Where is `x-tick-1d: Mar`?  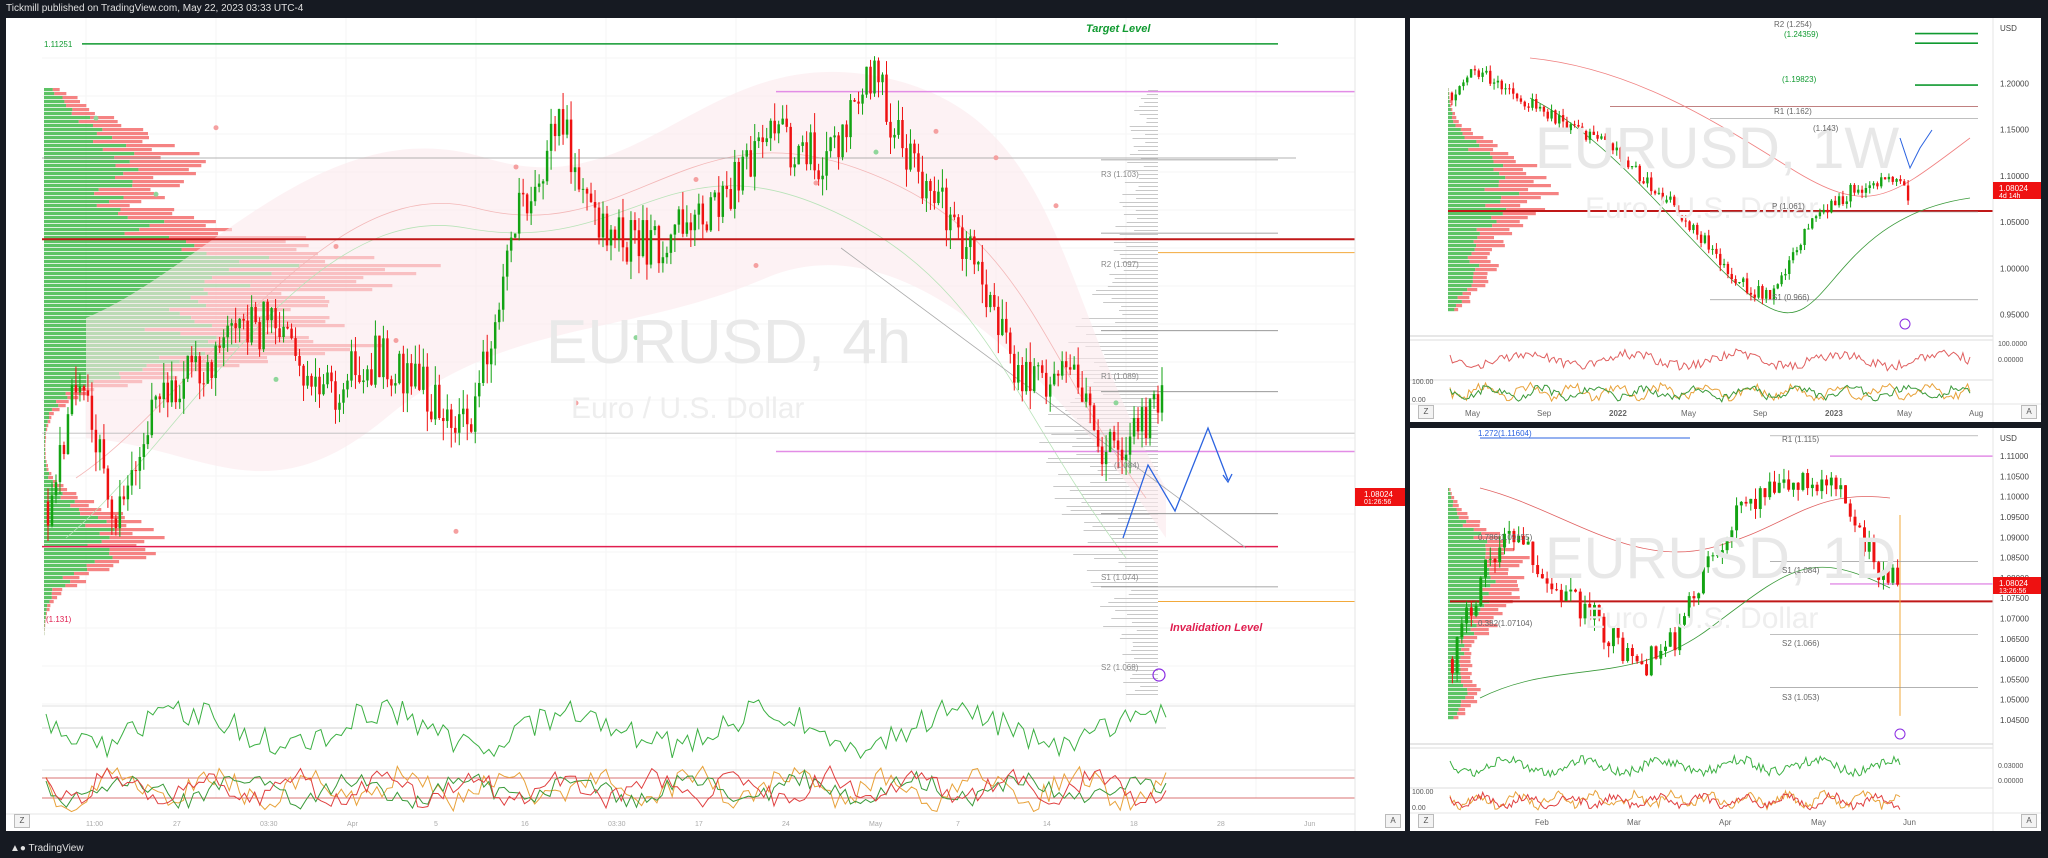
x-tick-1d: Mar is located at coordinates (1634, 822).